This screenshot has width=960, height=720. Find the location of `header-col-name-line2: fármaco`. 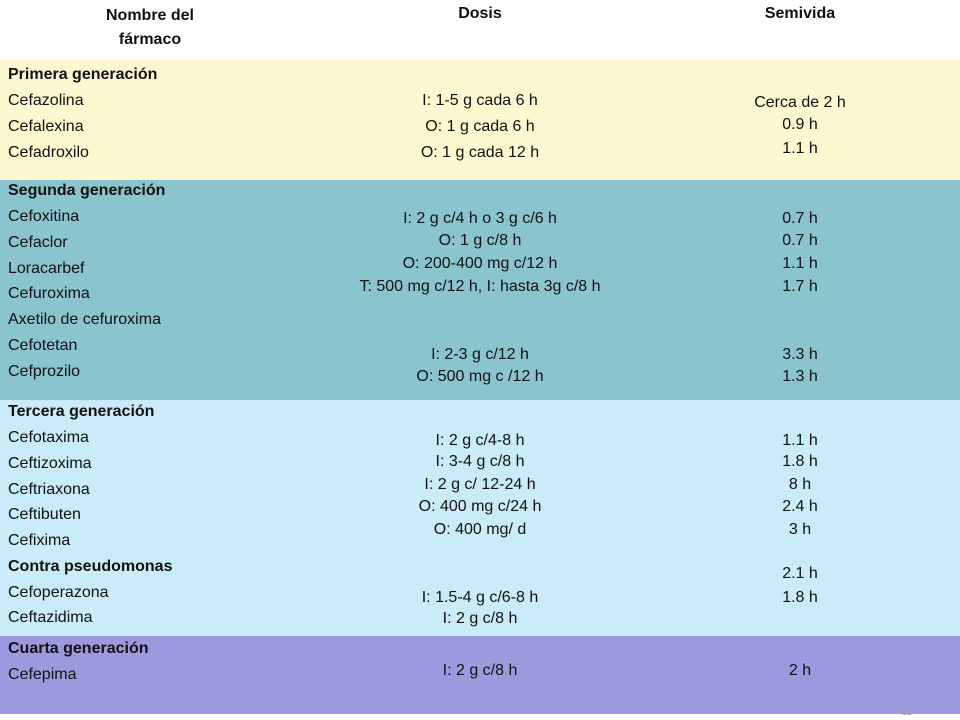

header-col-name-line2: fármaco is located at coordinates (150, 39).